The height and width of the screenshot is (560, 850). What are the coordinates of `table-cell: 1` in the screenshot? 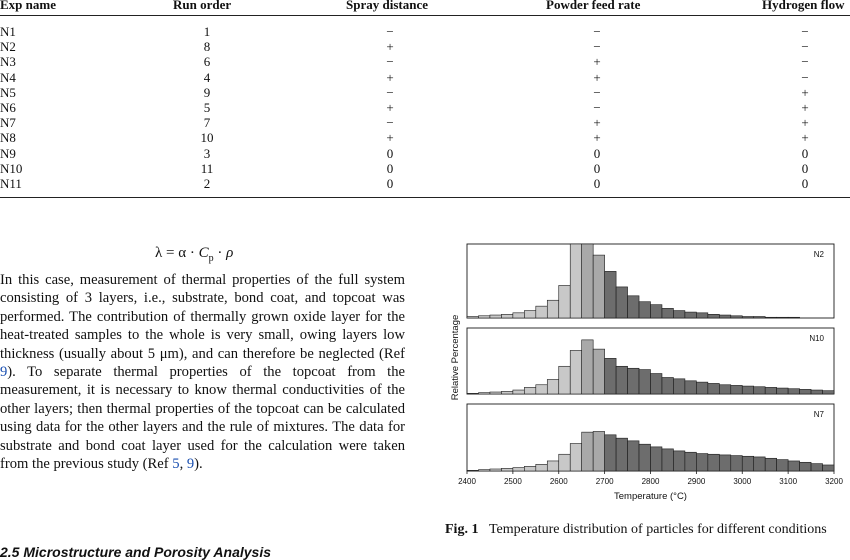 It's located at (207, 31).